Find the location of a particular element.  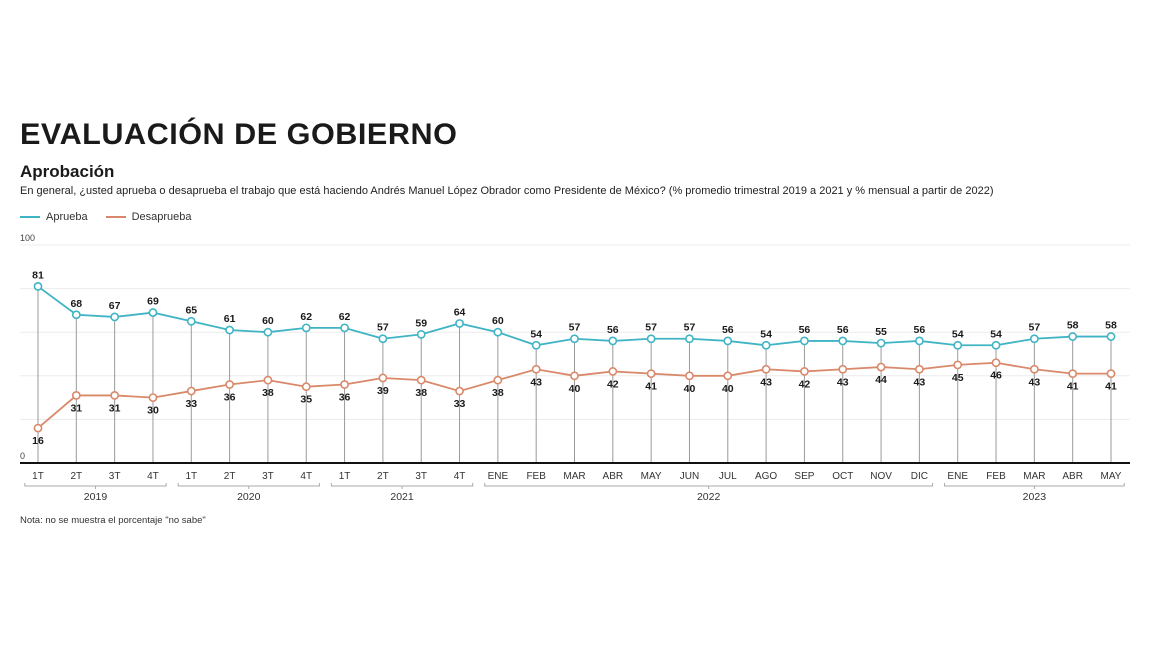

data-label-aprueba: 61 is located at coordinates (230, 319).